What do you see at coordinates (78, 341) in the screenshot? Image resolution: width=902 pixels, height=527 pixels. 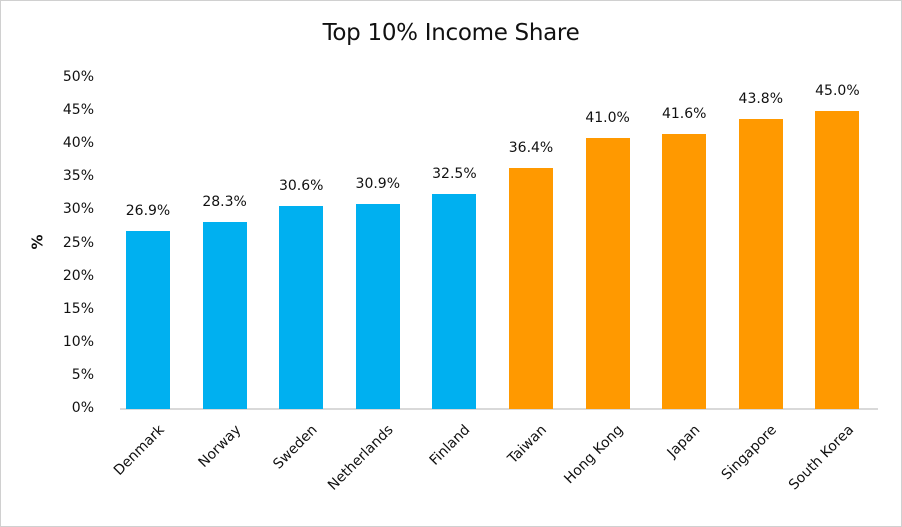 I see `y-tick-label: 10%` at bounding box center [78, 341].